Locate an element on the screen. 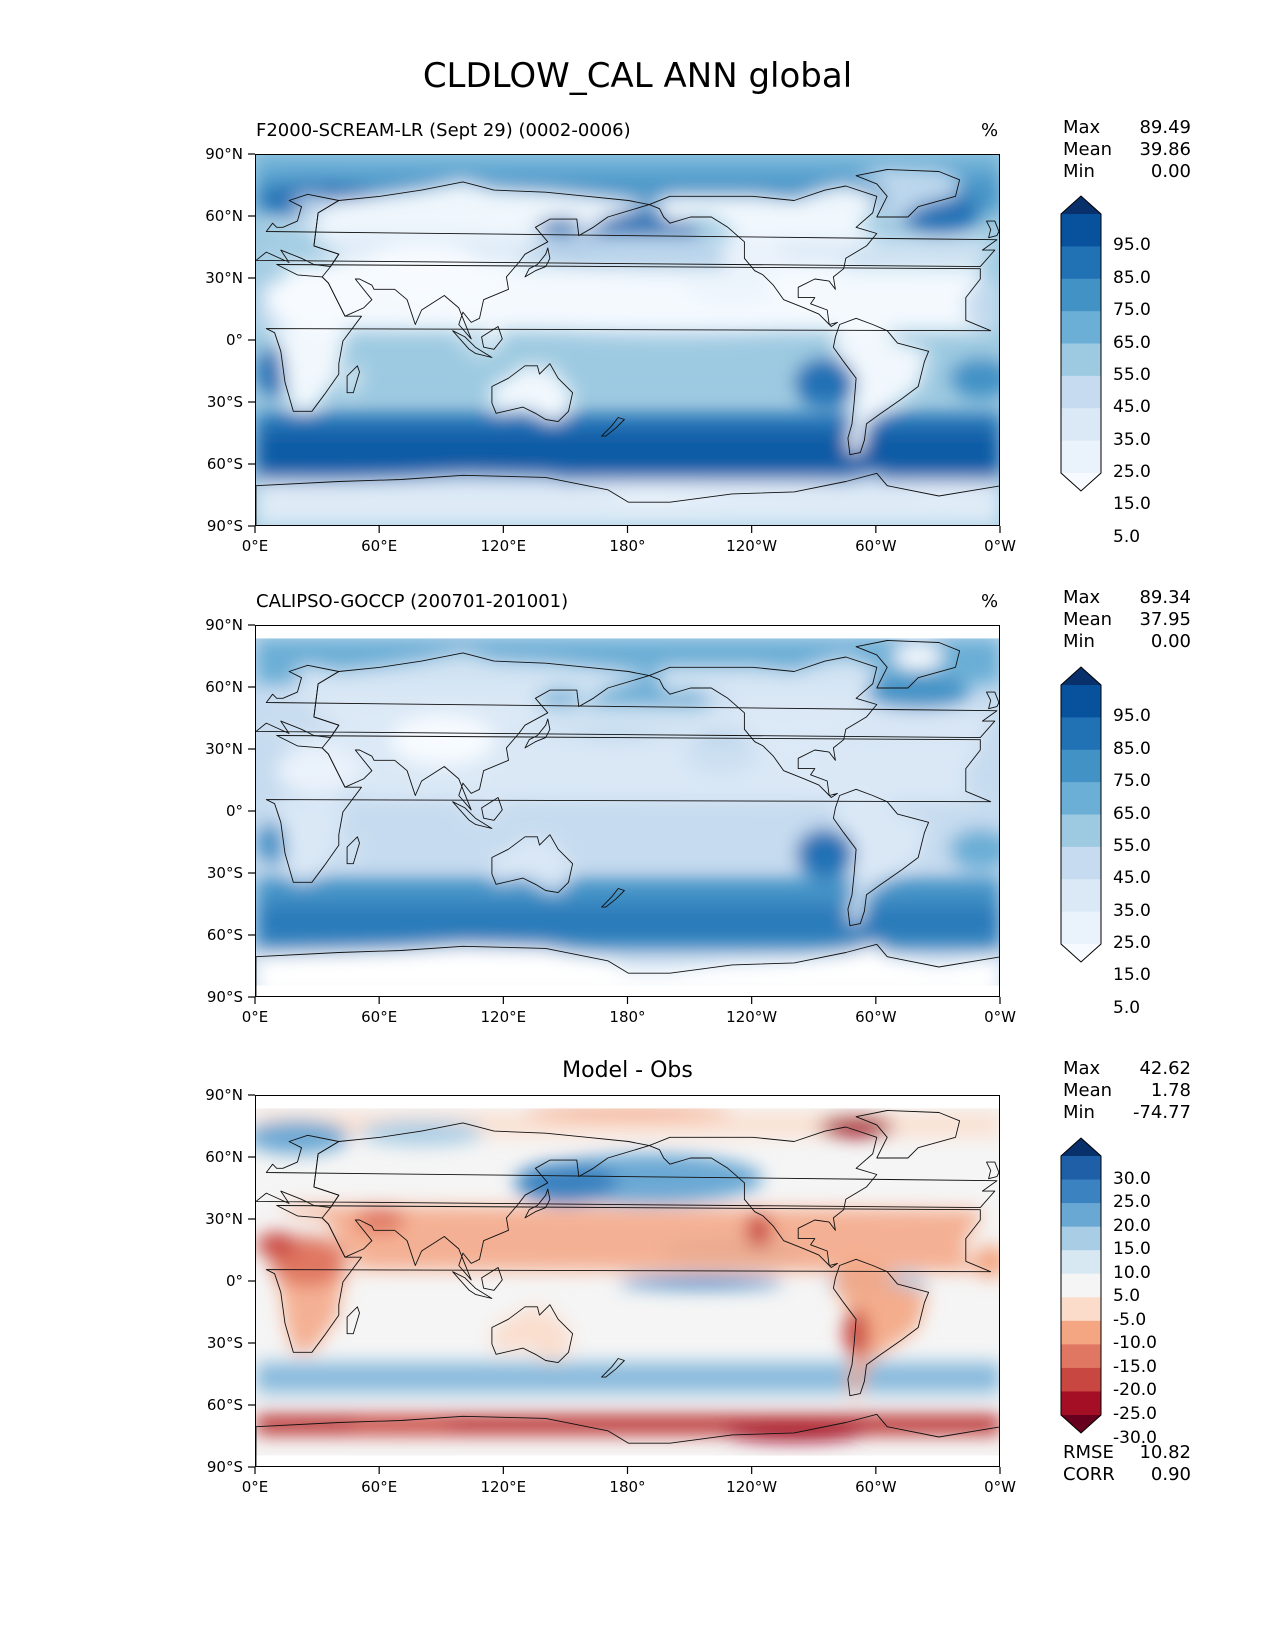  map-obs is located at coordinates (627, 811).